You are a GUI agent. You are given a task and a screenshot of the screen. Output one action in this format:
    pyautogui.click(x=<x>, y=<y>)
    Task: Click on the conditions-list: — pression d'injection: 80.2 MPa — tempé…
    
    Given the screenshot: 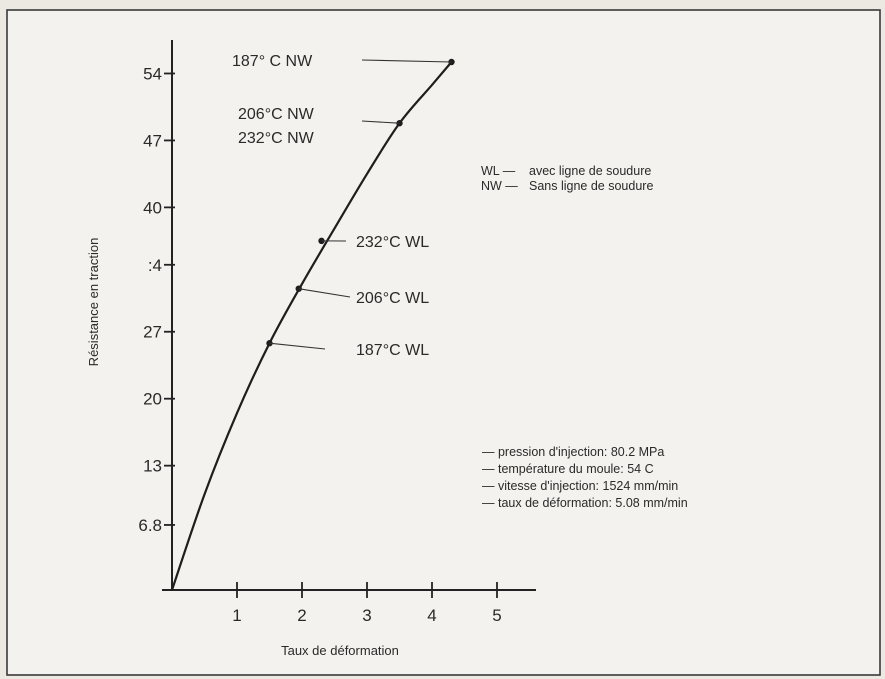 What is the action you would take?
    pyautogui.click(x=585, y=477)
    